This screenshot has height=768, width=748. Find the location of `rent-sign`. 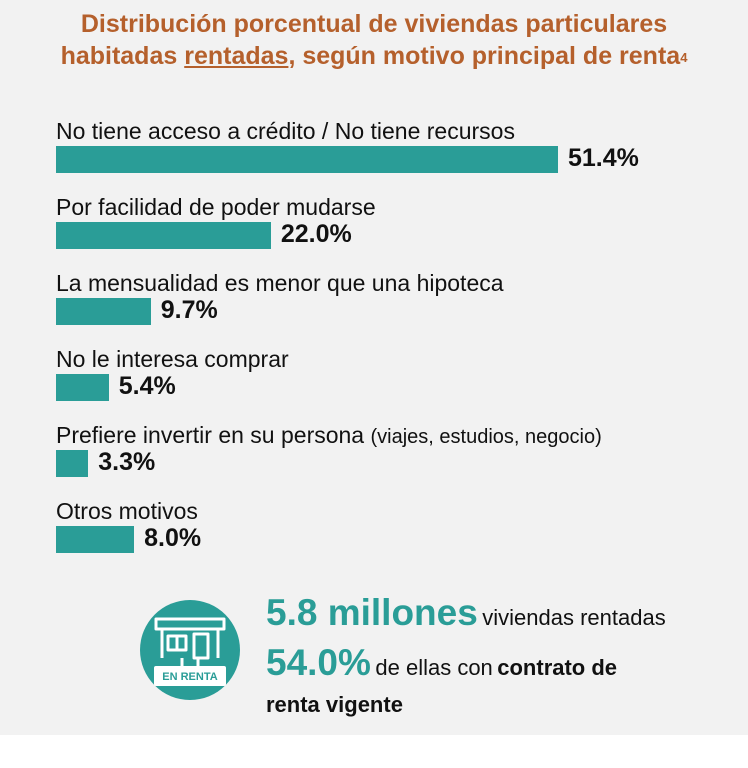

rent-sign is located at coordinates (190, 676).